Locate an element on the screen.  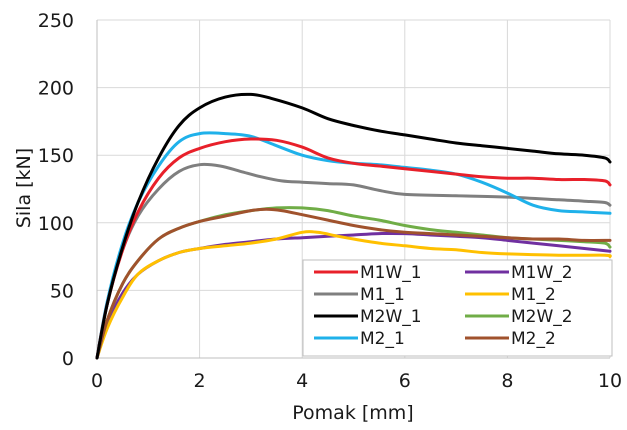
legend-label: M1_2 is located at coordinates (533, 295).